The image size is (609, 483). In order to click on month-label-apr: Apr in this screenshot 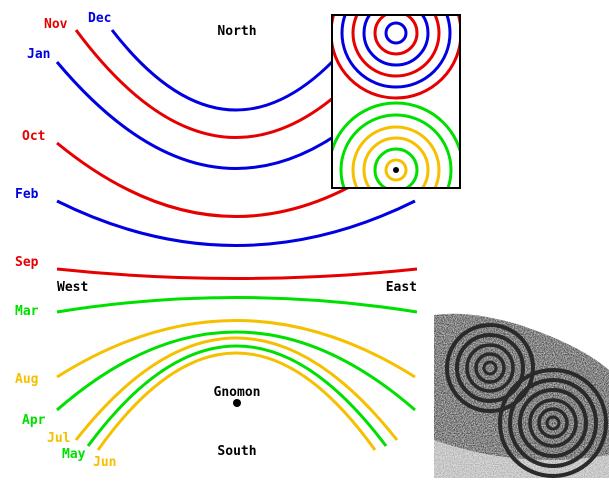, I will do `click(34, 420)`.